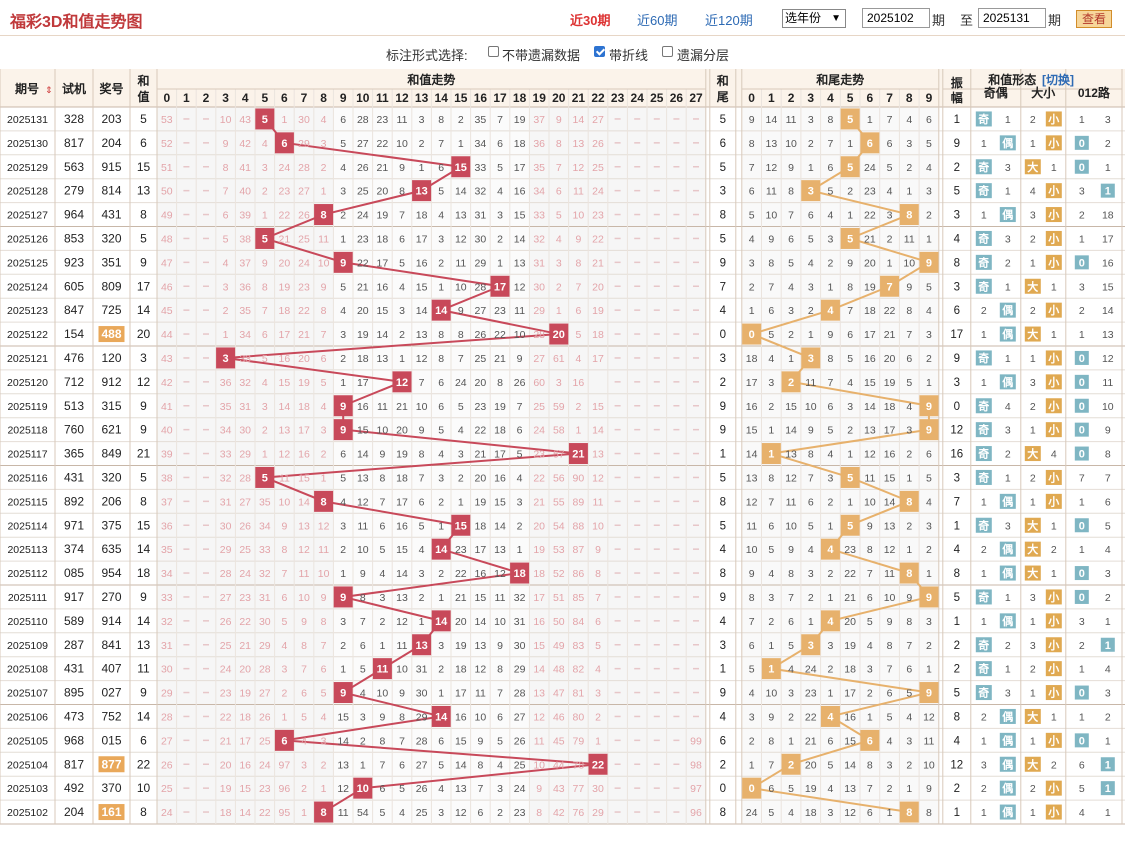 The width and height of the screenshot is (1125, 847). Describe the element at coordinates (493, 51) in the screenshot. I see `no-miss-checkbox` at that location.